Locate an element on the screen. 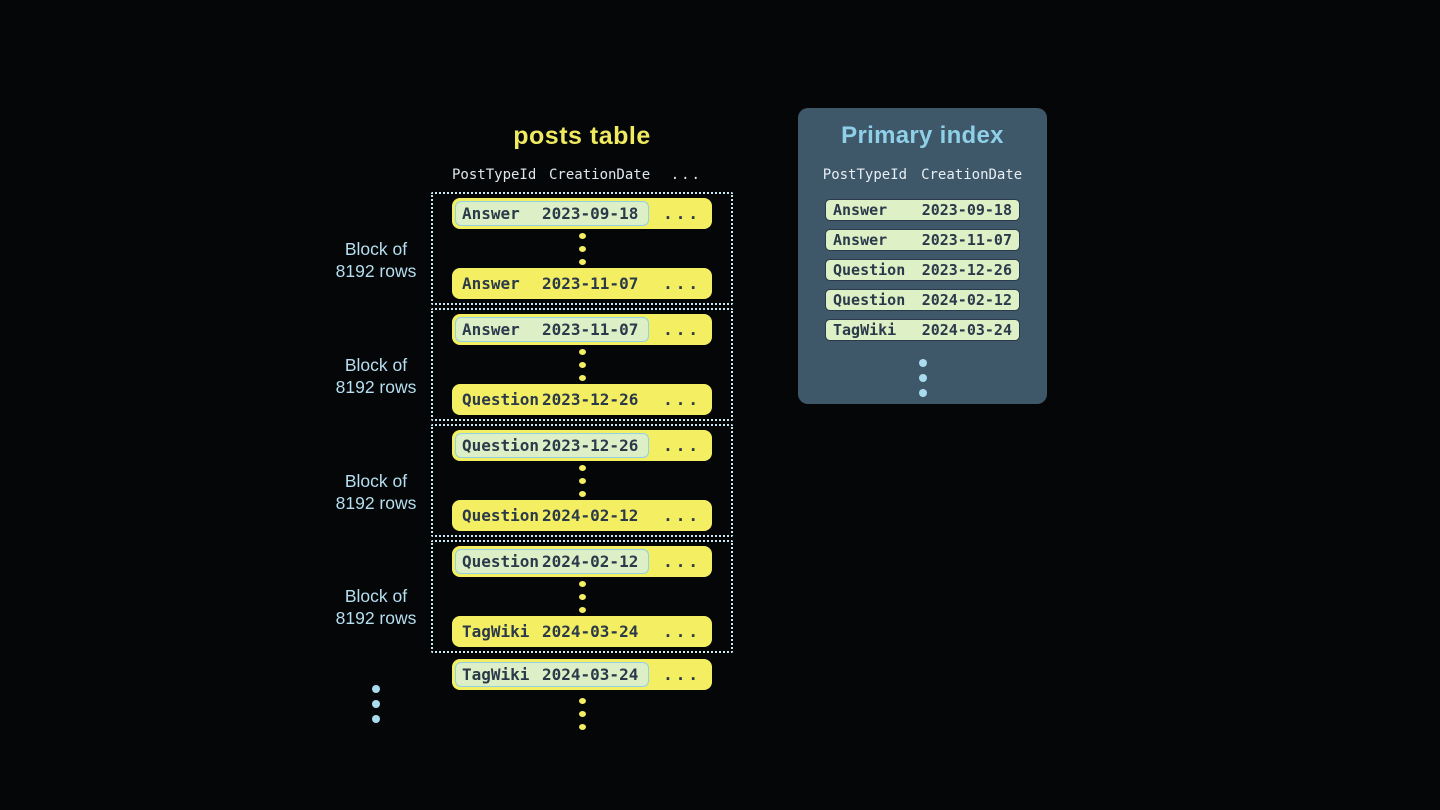 The width and height of the screenshot is (1440, 810). index-entry: Answer 2023-09-18 is located at coordinates (922, 210).